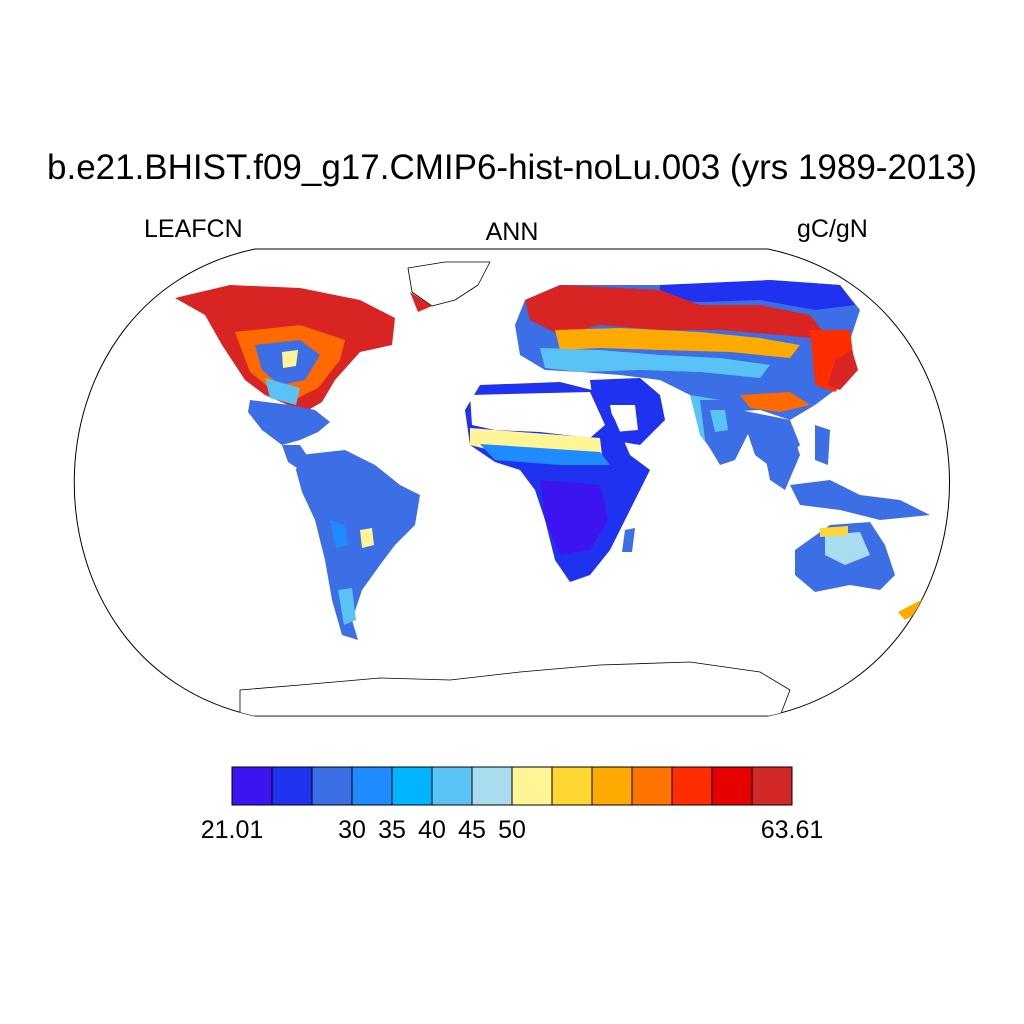 The height and width of the screenshot is (1024, 1024). I want to click on antarctica, so click(515, 688).